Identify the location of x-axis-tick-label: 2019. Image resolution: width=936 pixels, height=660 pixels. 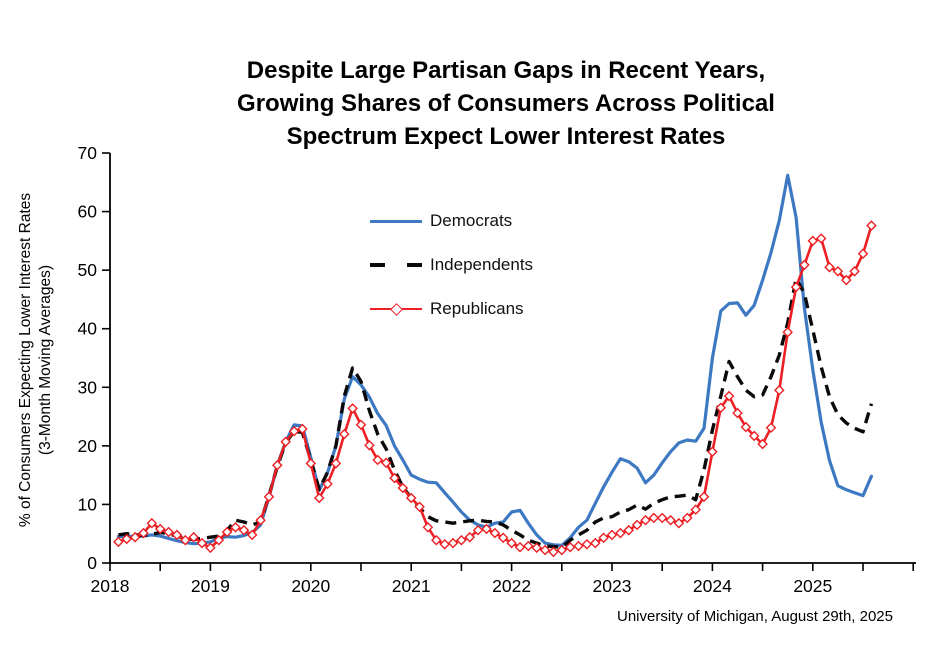
(210, 586).